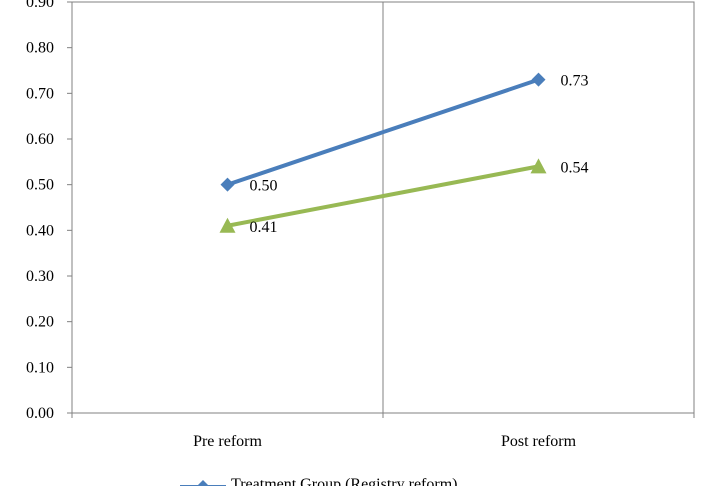 This screenshot has width=720, height=486. Describe the element at coordinates (344, 481) in the screenshot. I see `legend-label: Treatment Group (Registry reform)` at that location.